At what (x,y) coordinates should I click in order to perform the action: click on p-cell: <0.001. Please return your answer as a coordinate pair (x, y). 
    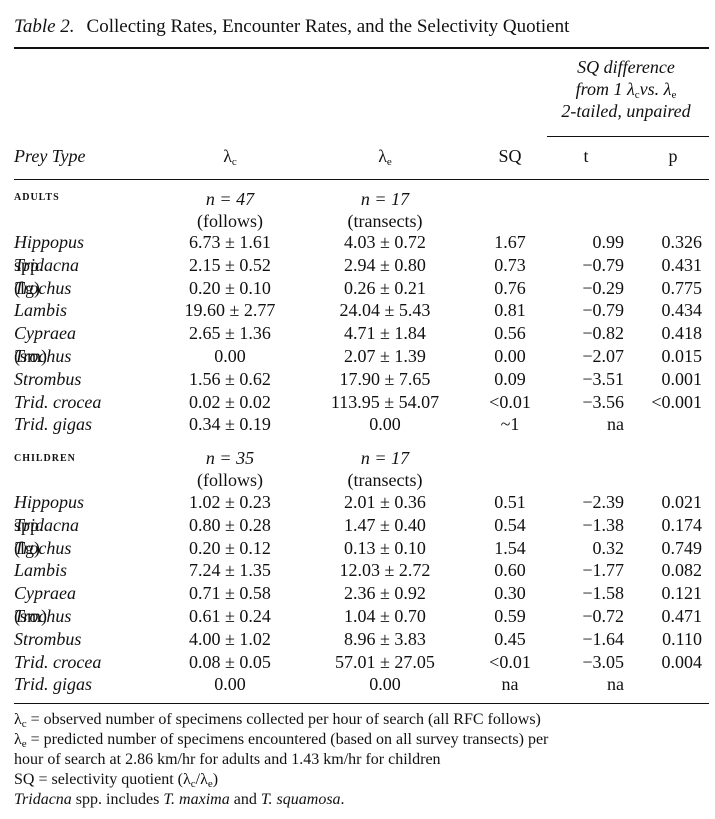
    Looking at the image, I should click on (676, 401).